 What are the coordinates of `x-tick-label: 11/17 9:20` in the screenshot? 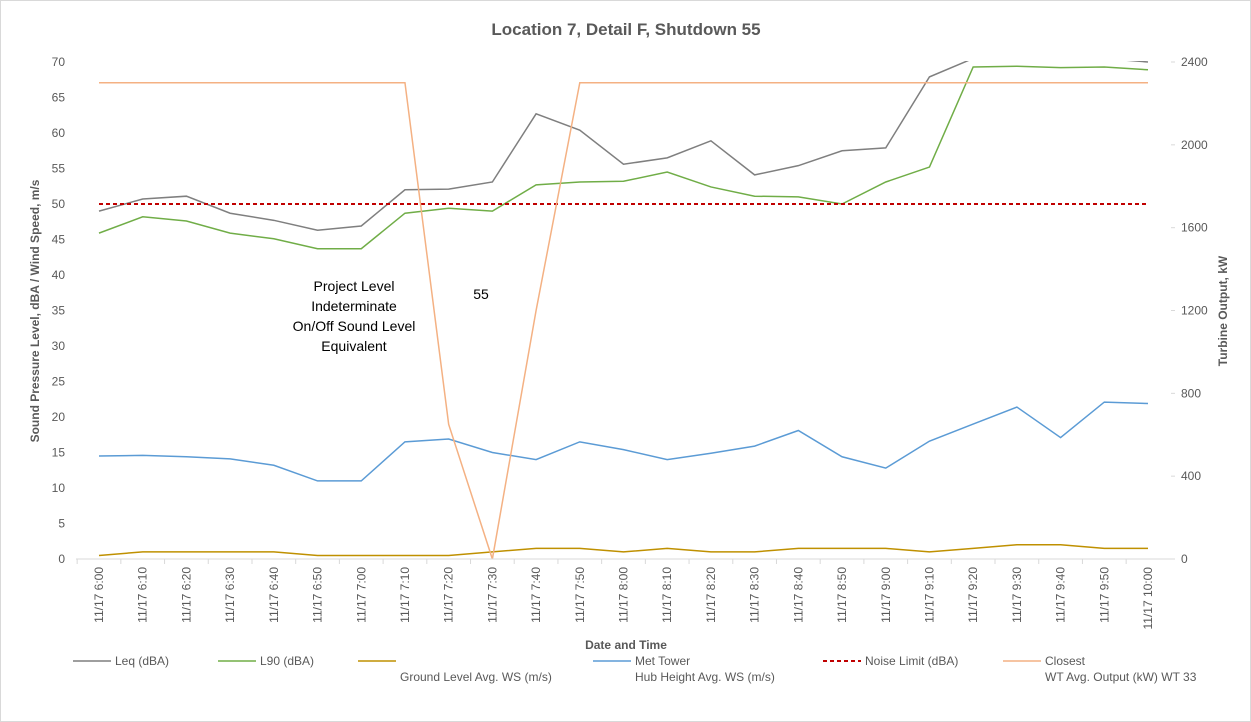 It's located at (973, 595).